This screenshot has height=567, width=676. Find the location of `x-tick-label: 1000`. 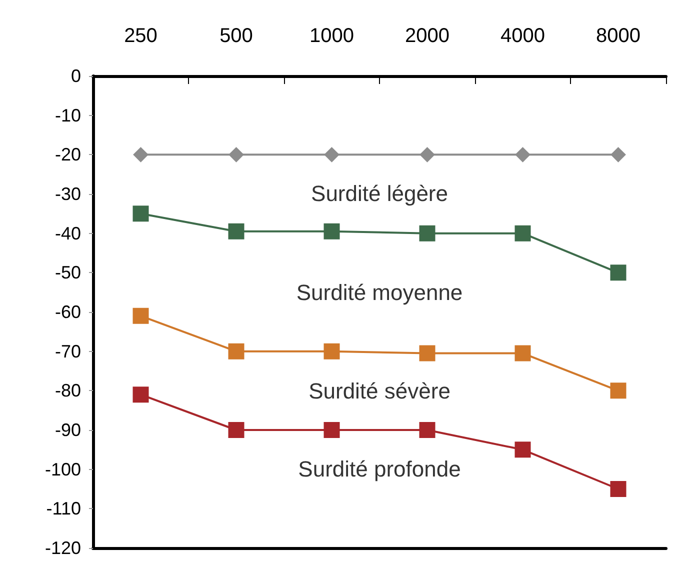

x-tick-label: 1000 is located at coordinates (332, 36).